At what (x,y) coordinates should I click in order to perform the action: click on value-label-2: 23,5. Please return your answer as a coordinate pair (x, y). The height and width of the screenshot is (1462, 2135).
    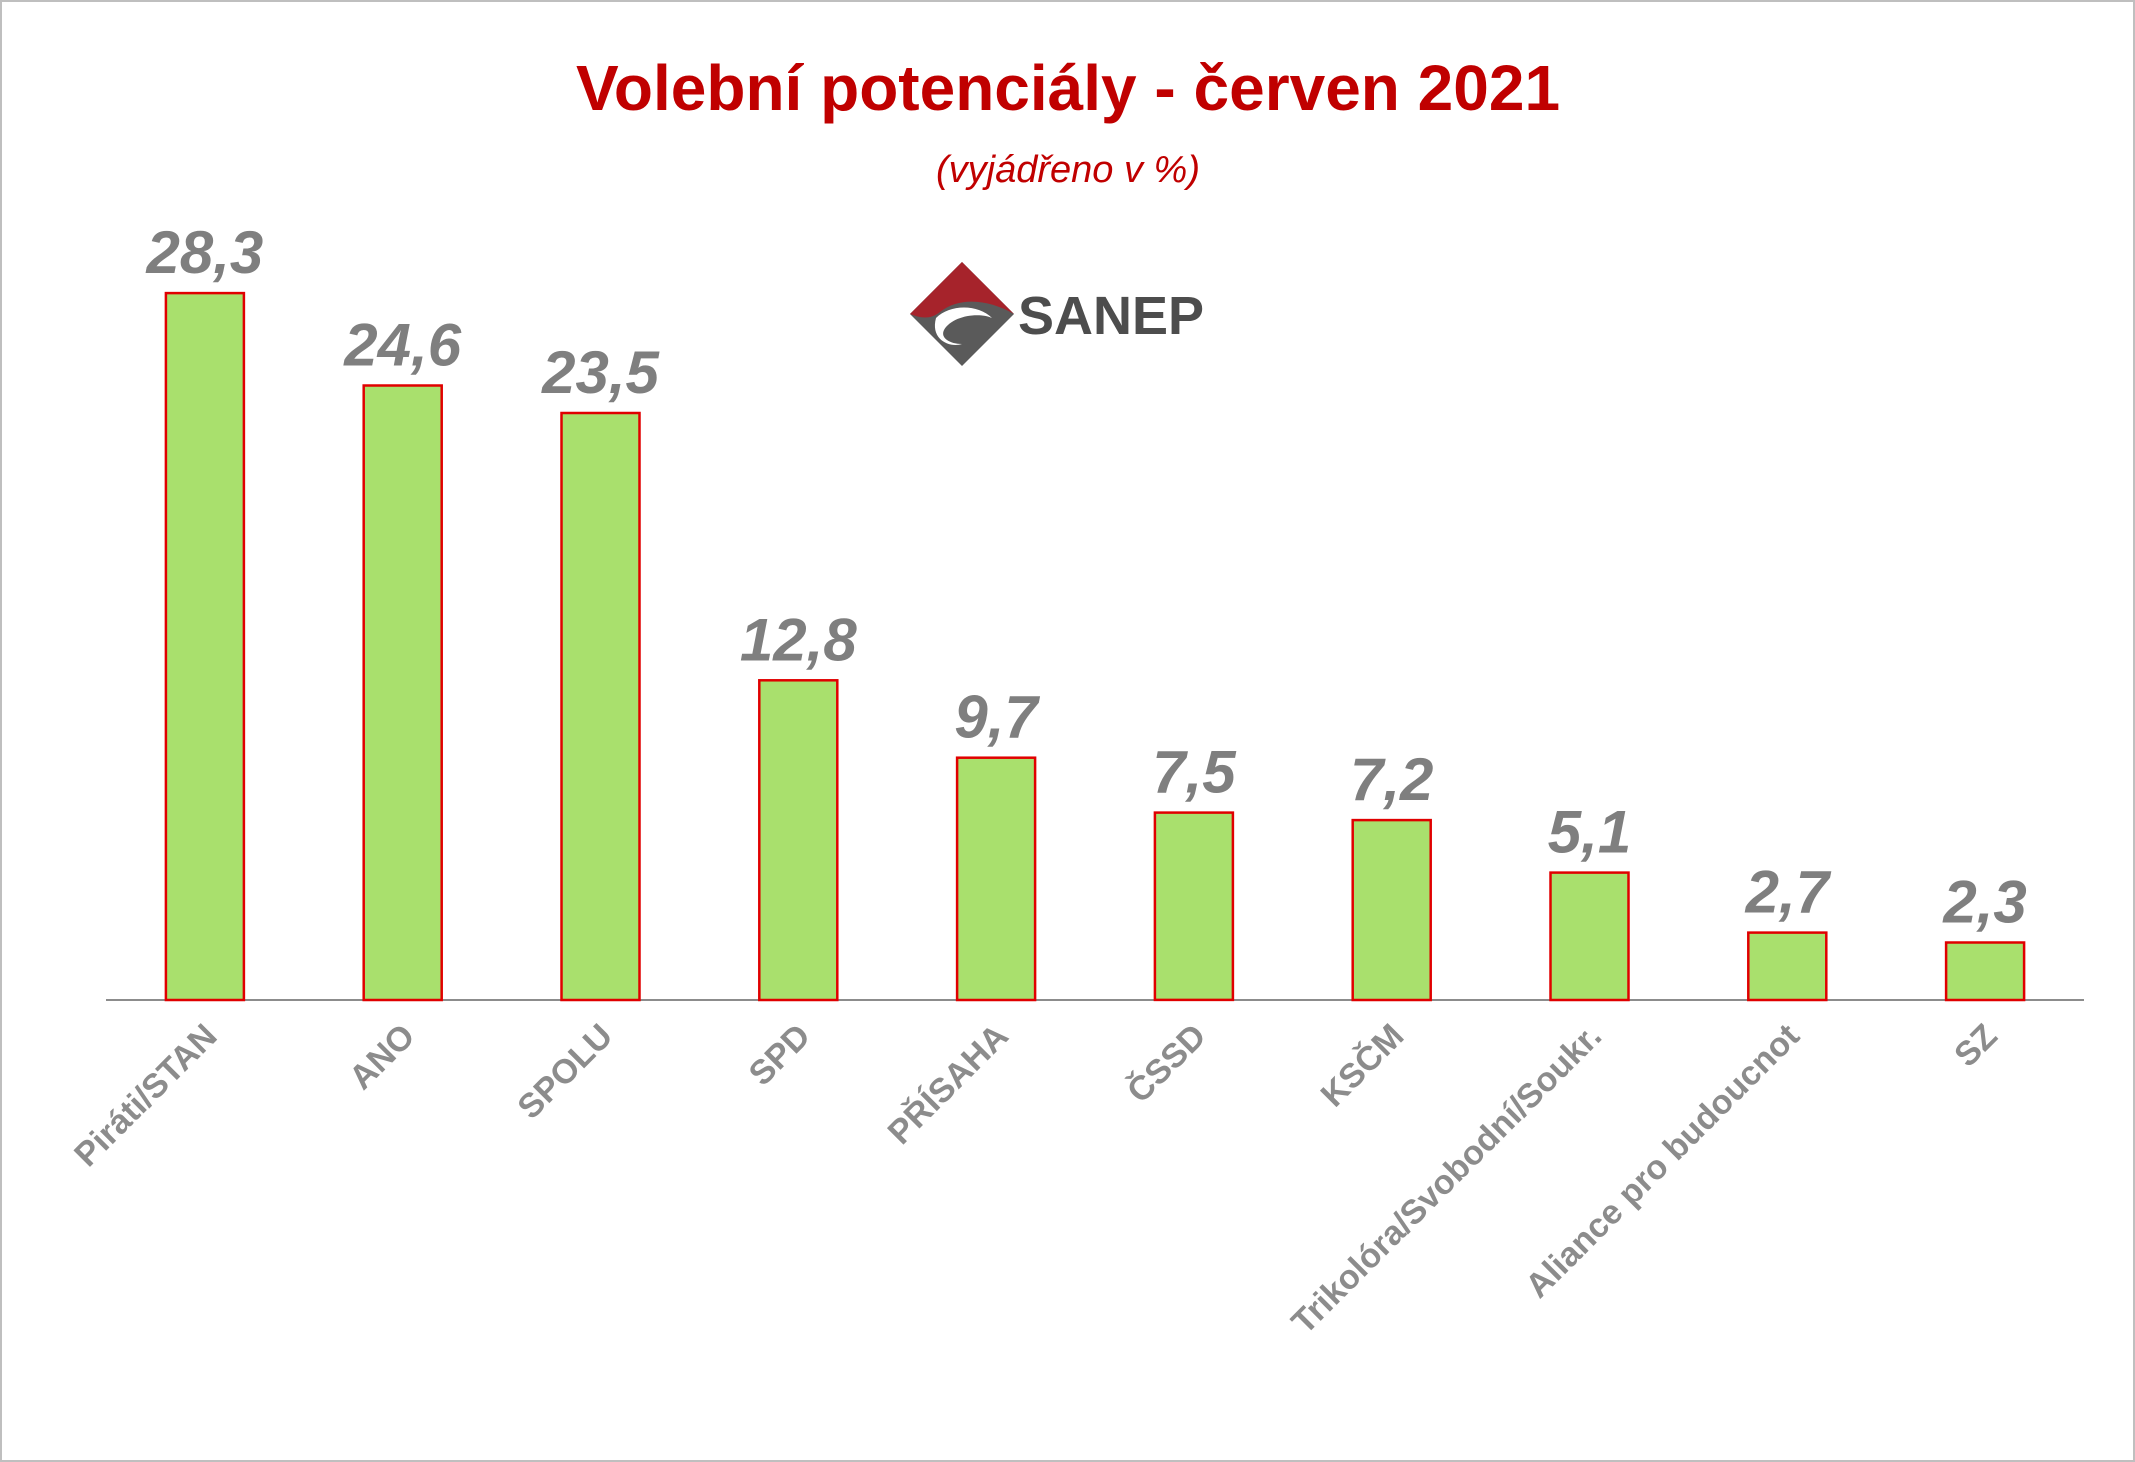
    Looking at the image, I should click on (600, 372).